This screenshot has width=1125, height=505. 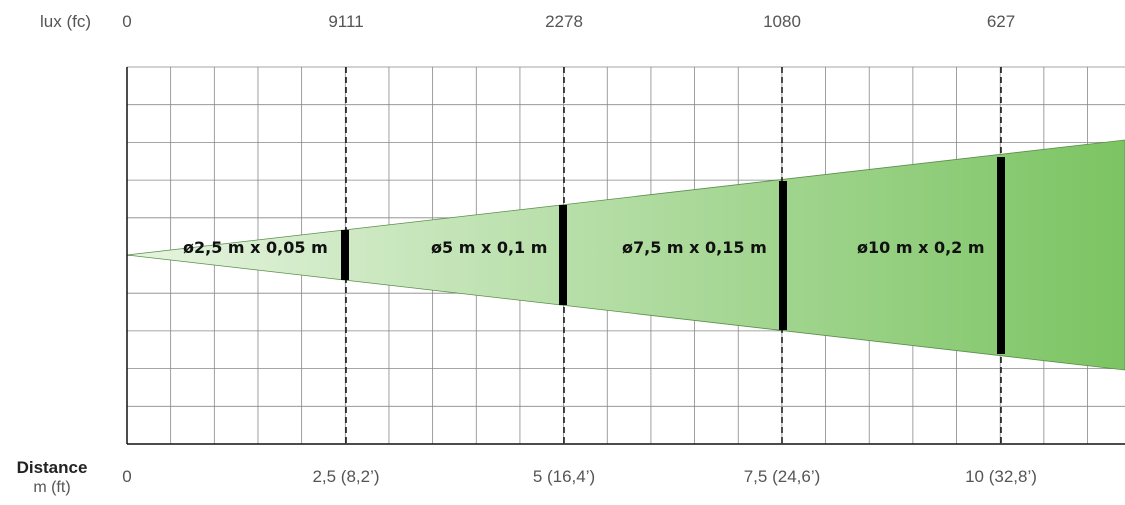 I want to click on lux-value-0: 0, so click(x=127, y=21).